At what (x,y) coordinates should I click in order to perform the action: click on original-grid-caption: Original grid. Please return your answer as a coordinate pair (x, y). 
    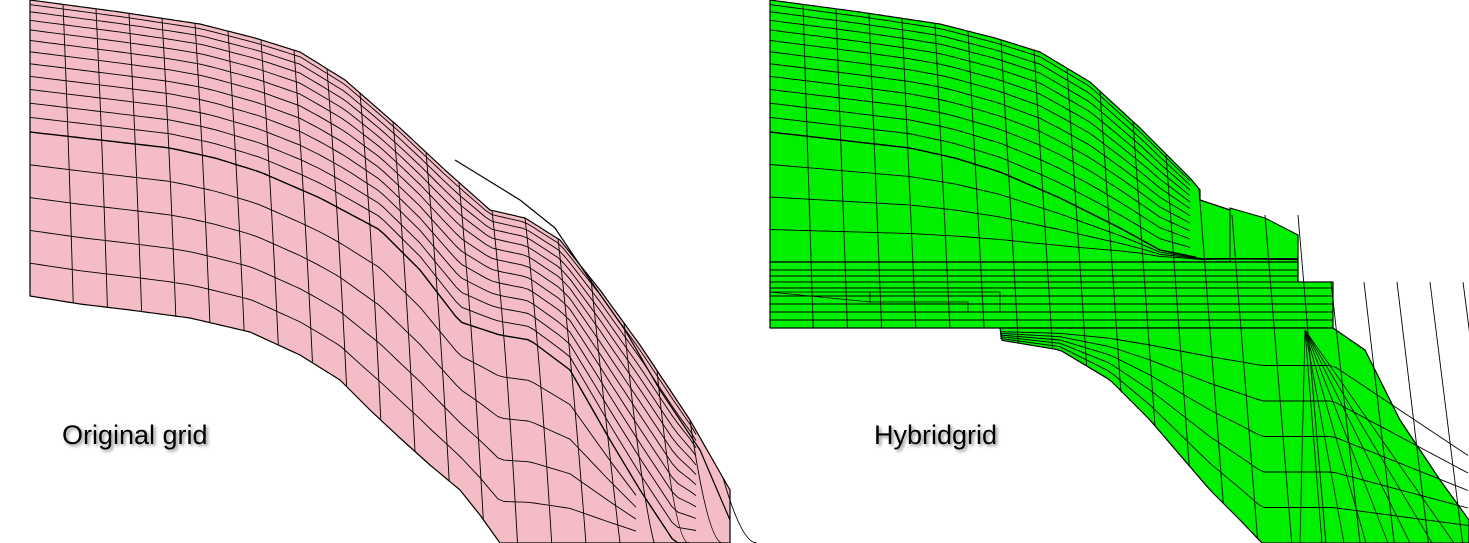
    Looking at the image, I should click on (135, 435).